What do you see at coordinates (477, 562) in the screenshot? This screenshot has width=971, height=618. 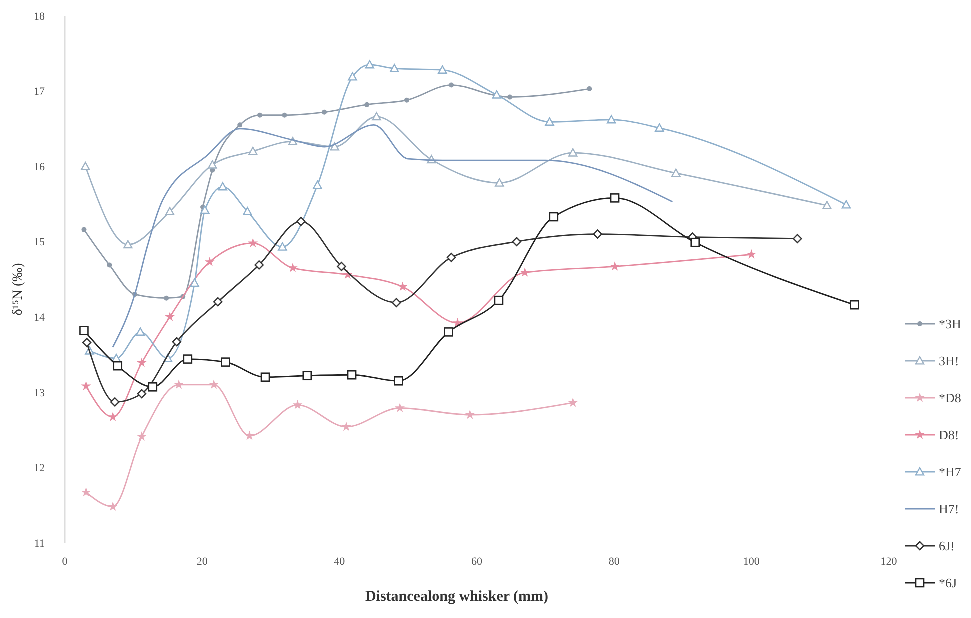 I see `x-tick-label: 60` at bounding box center [477, 562].